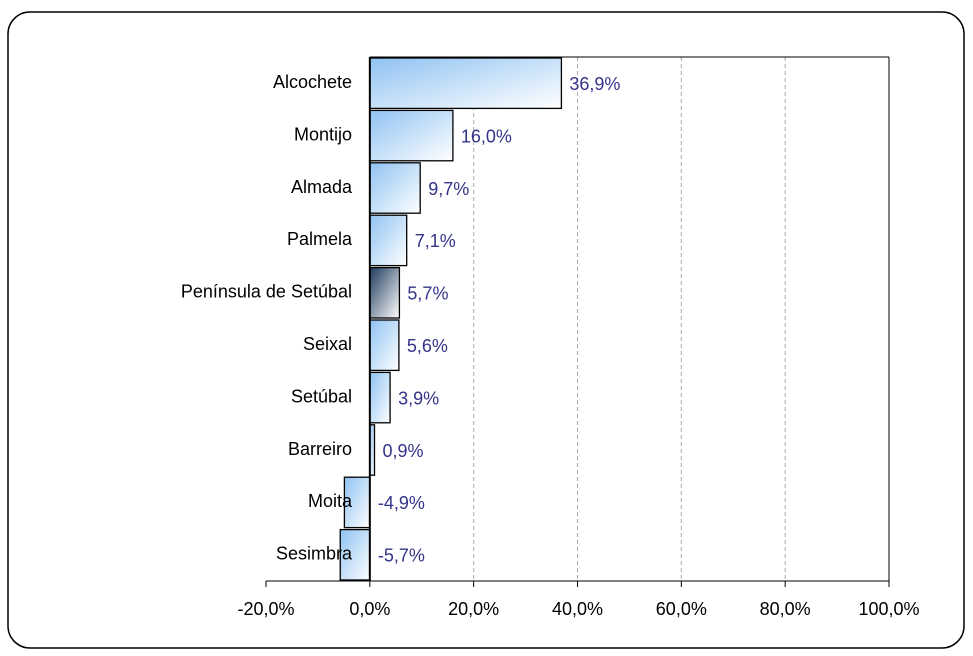 This screenshot has height=656, width=973. I want to click on category-label: Alcochete, so click(312, 82).